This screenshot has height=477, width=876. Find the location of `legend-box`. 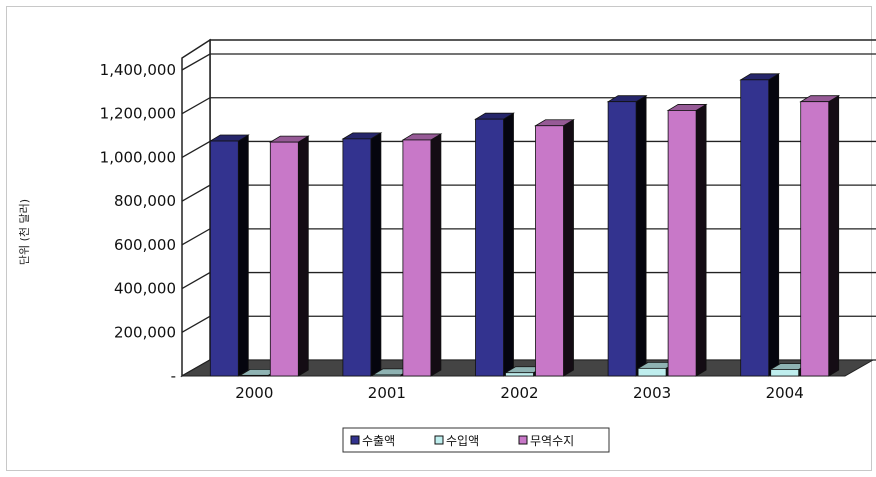

legend-box is located at coordinates (476, 440).